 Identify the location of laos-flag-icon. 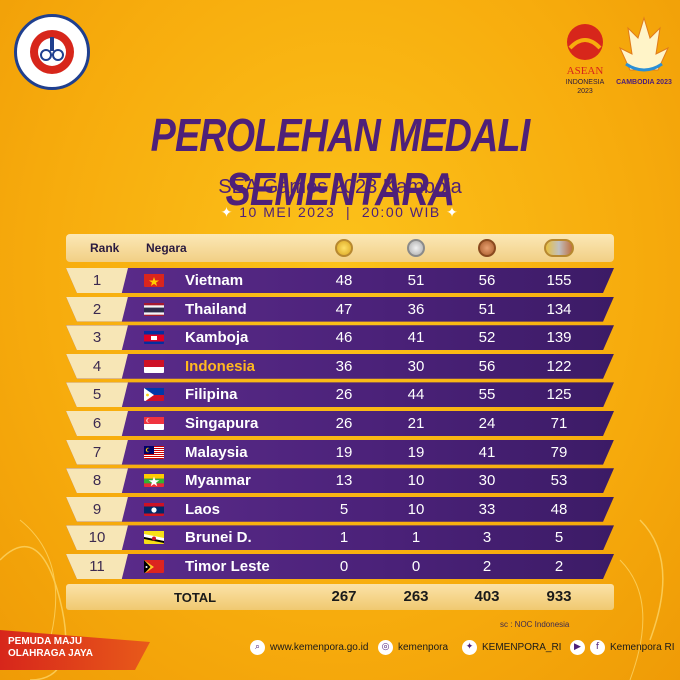
(154, 509).